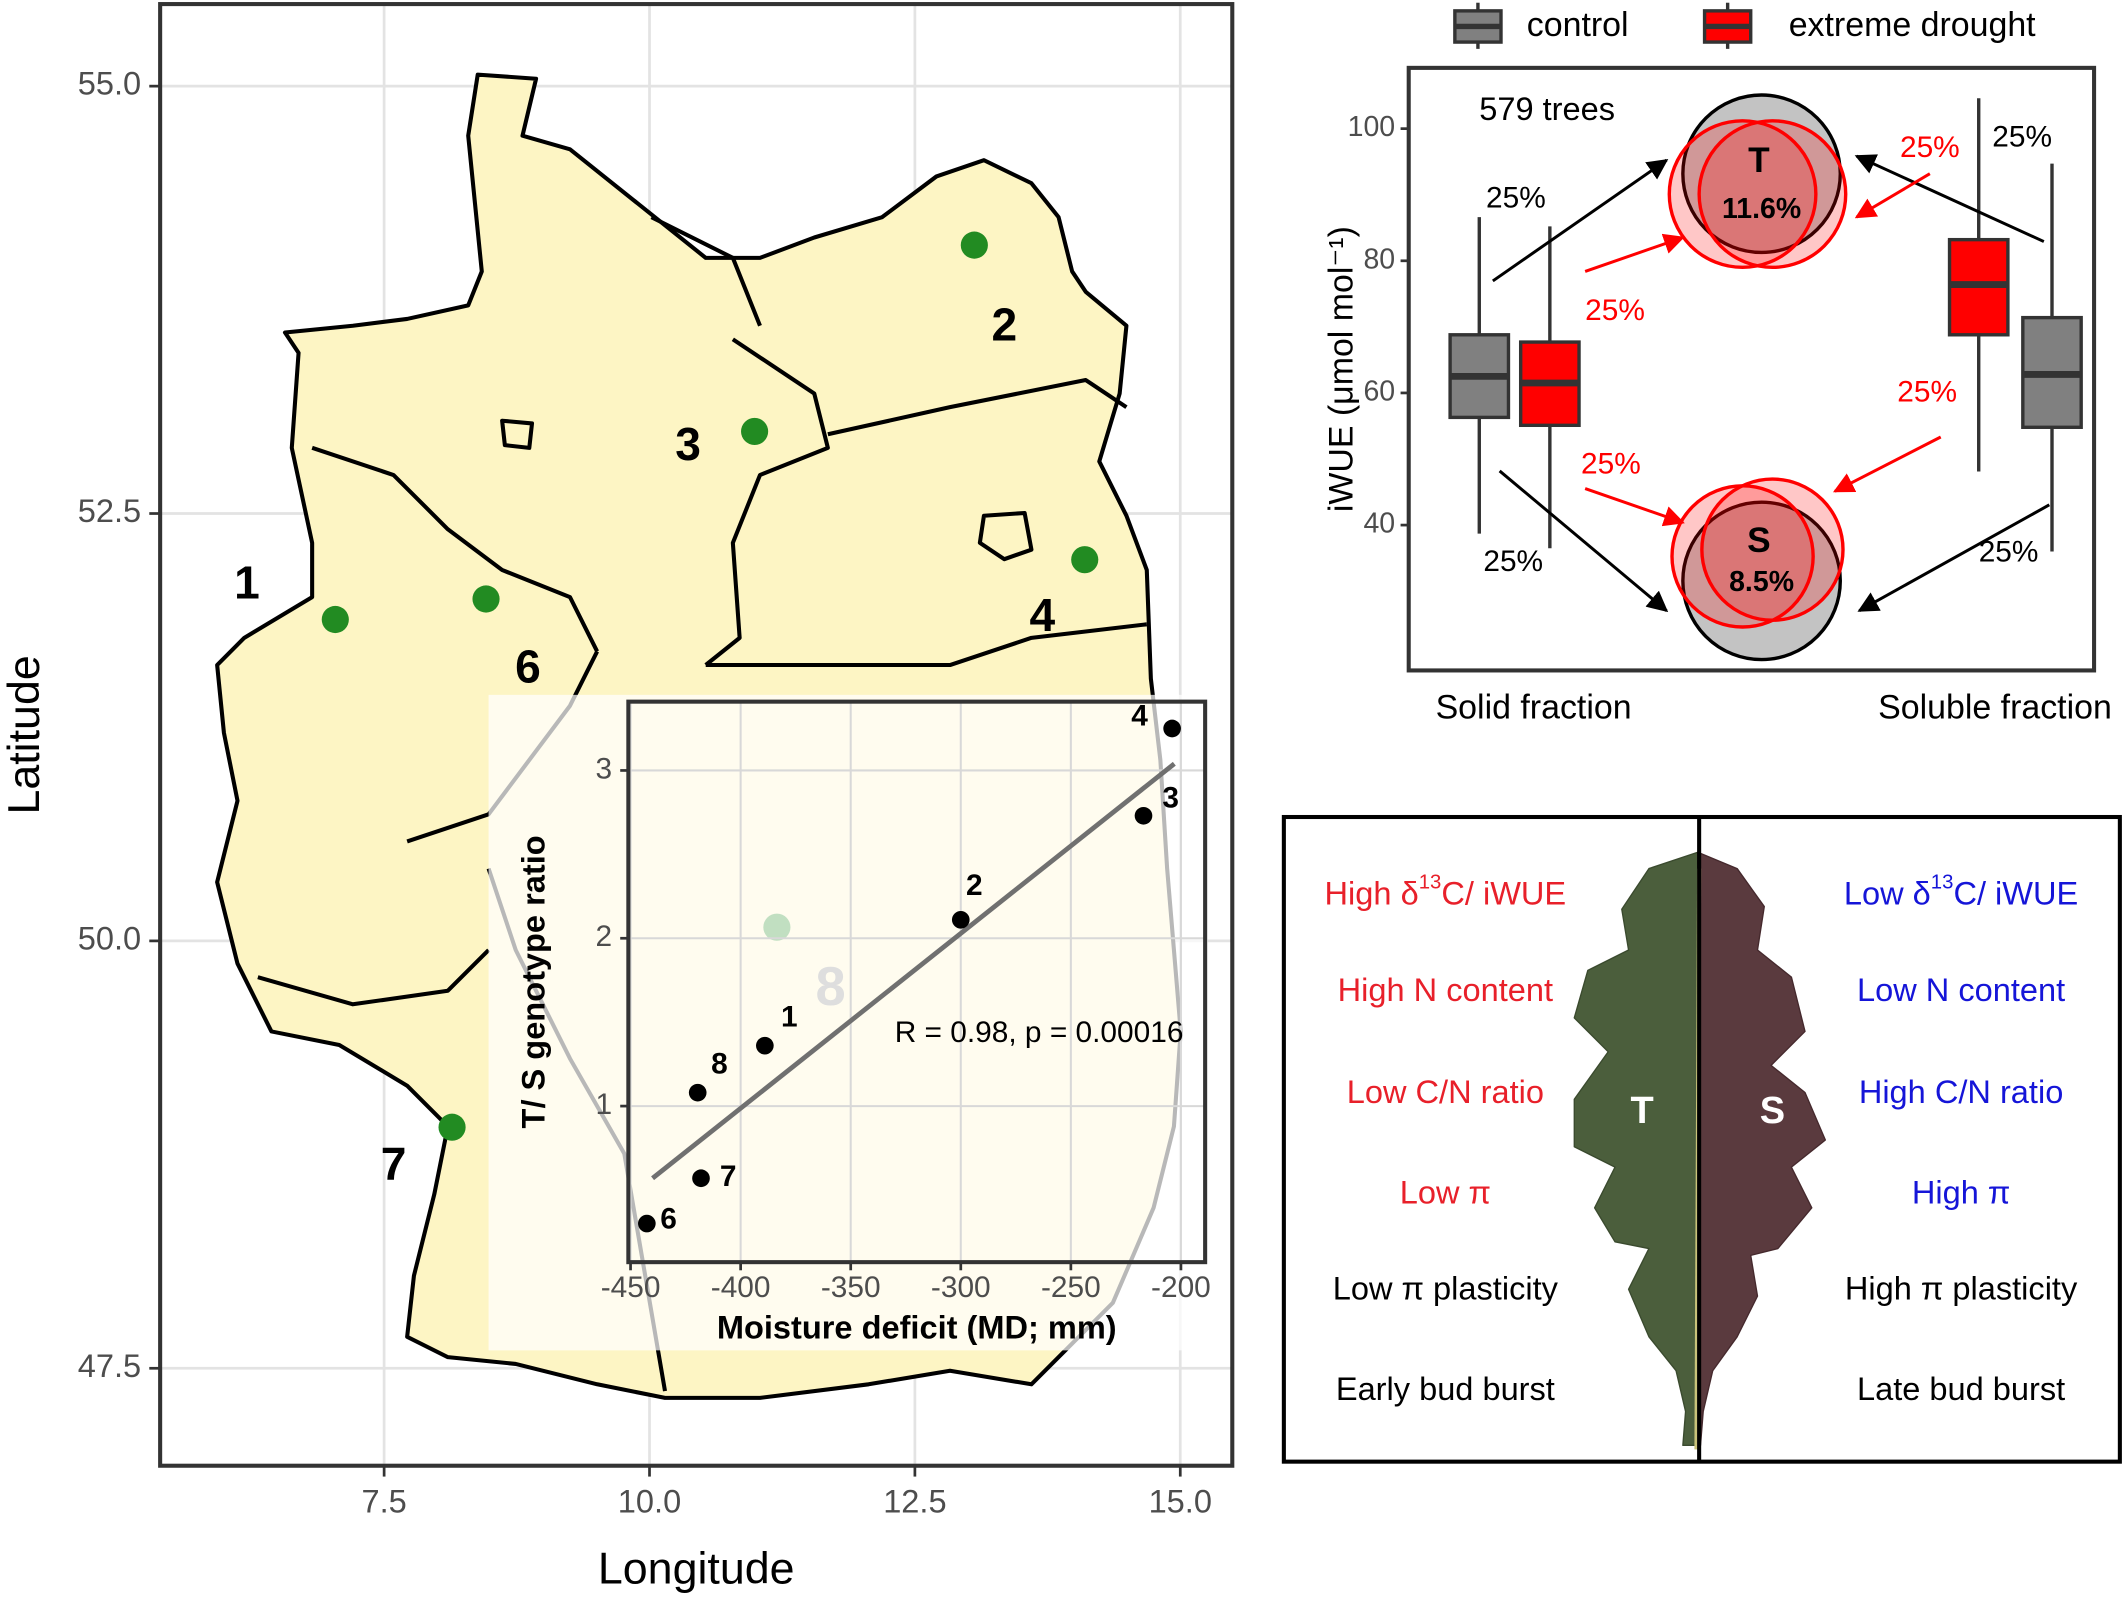 The image size is (2128, 1599). I want to click on trait-text: Low π plasticity, so click(1446, 1288).